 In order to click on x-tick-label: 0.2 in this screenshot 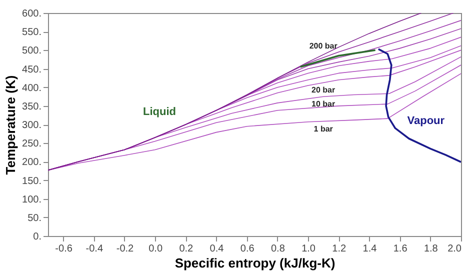, I will do `click(186, 249)`.